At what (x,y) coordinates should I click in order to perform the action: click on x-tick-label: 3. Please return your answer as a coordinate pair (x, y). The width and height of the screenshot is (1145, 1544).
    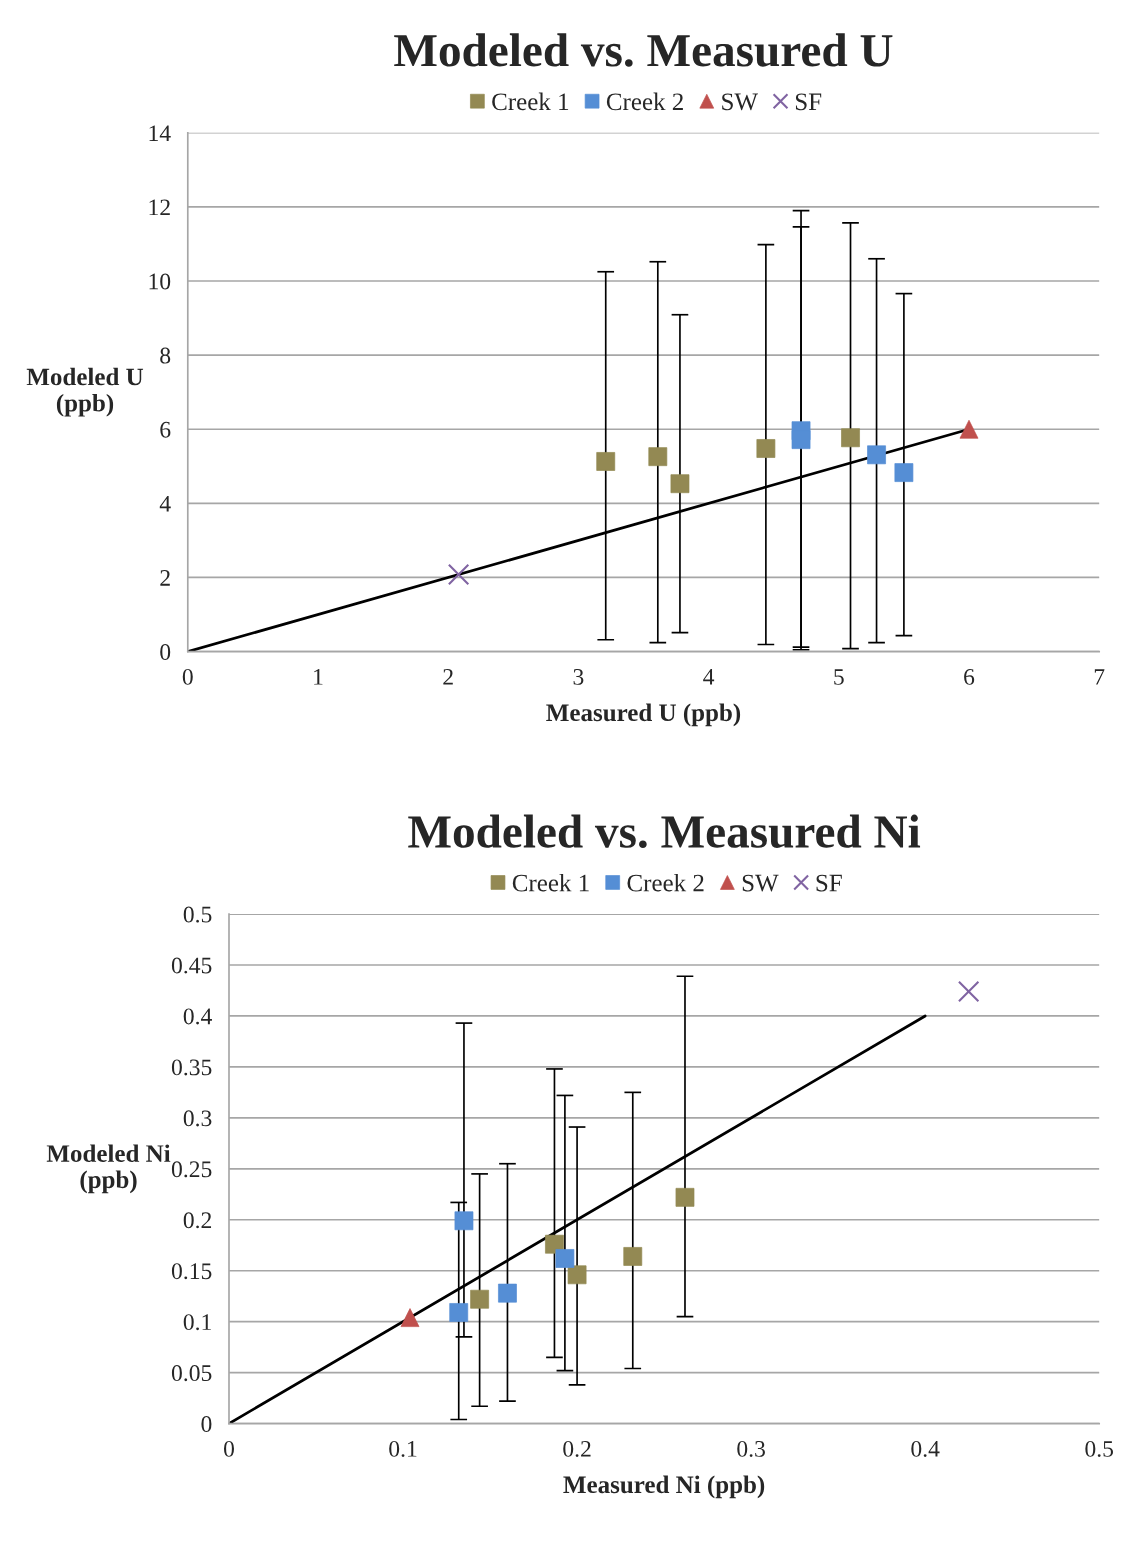
    Looking at the image, I should click on (578, 676).